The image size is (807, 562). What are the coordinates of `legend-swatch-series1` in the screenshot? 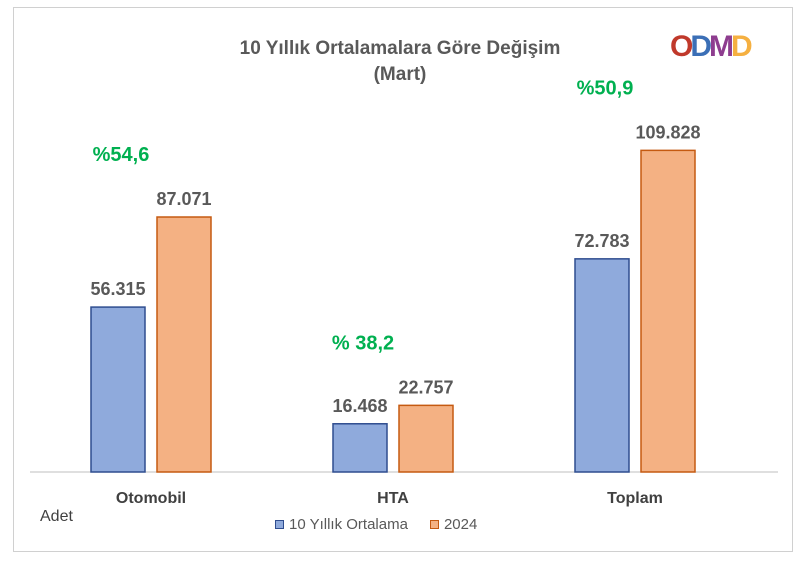 It's located at (279, 524).